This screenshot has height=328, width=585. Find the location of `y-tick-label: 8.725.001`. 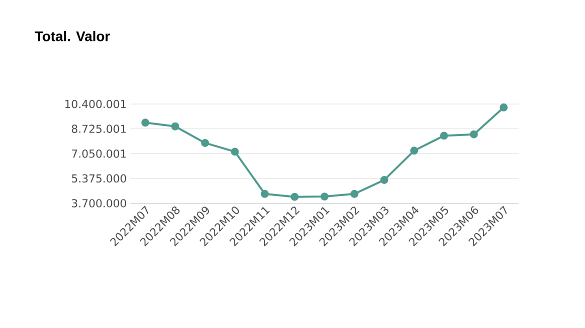

y-tick-label: 8.725.001 is located at coordinates (99, 128).